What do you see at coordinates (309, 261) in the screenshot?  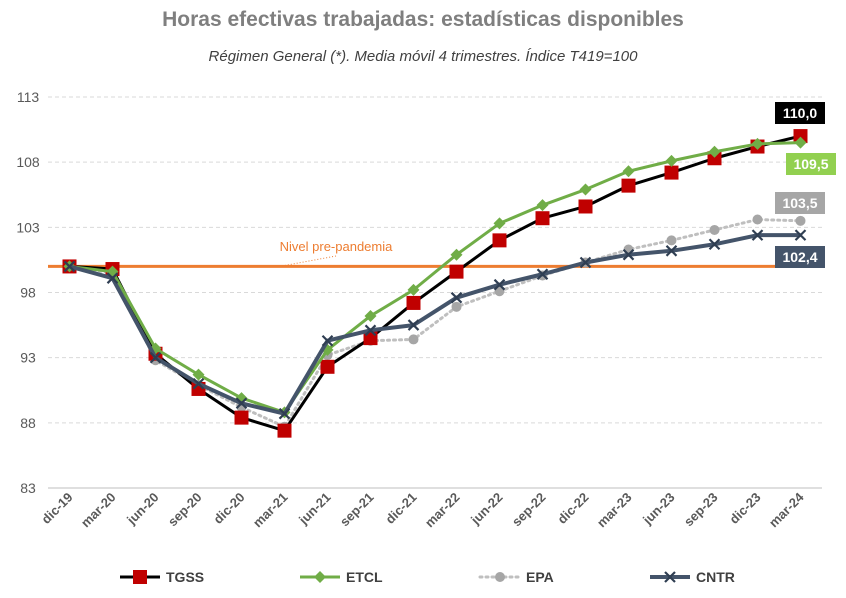 I see `reference-annotation-leader` at bounding box center [309, 261].